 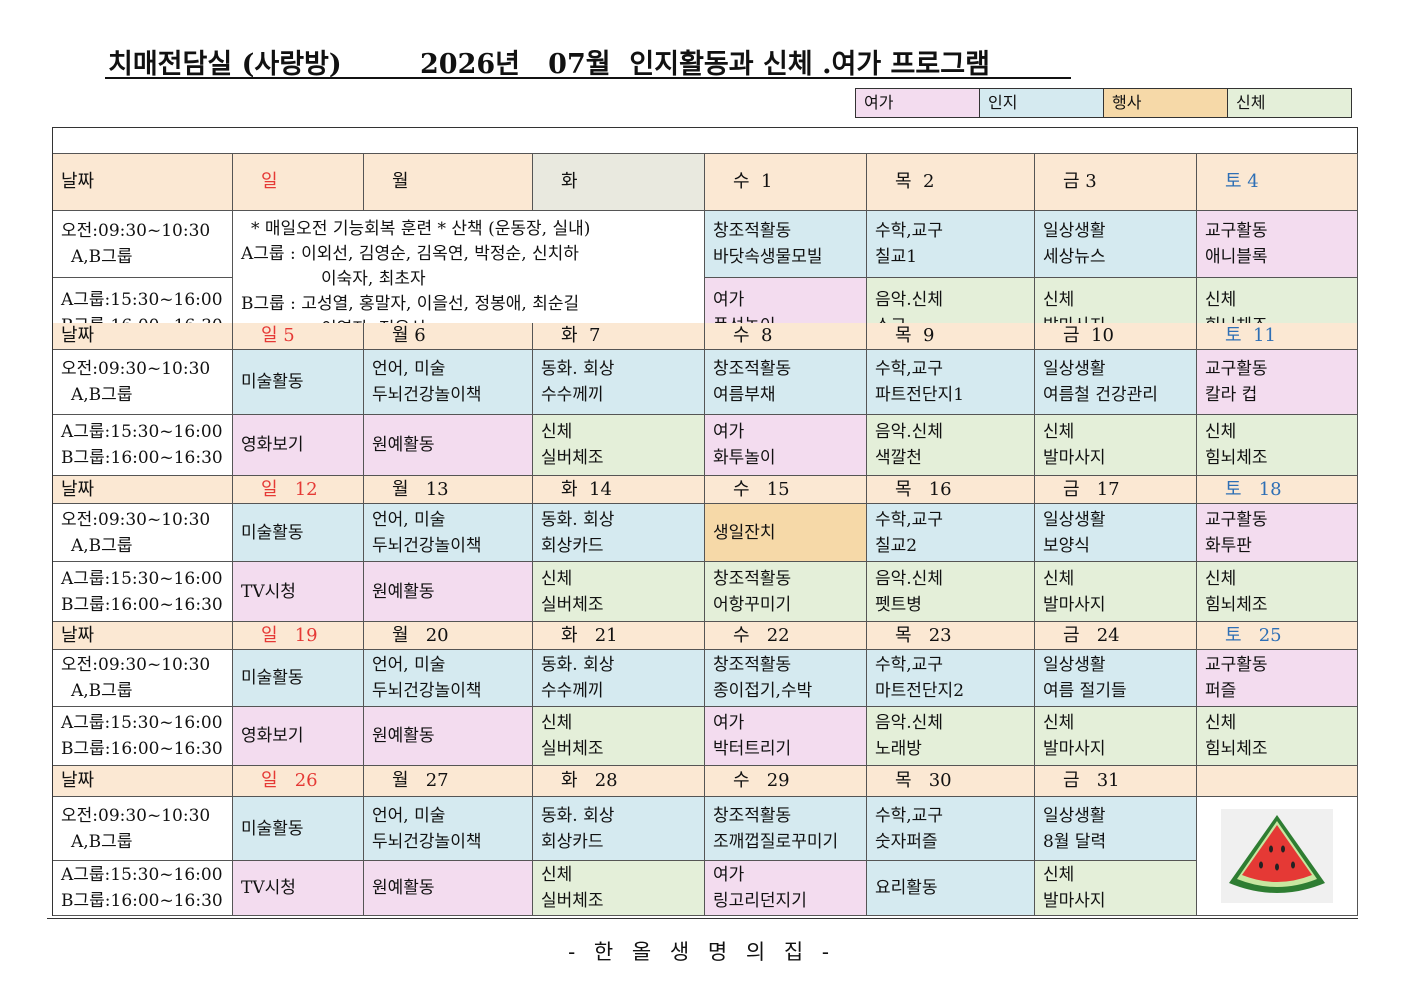 I want to click on activity-cell: 생일잔치, so click(x=786, y=533).